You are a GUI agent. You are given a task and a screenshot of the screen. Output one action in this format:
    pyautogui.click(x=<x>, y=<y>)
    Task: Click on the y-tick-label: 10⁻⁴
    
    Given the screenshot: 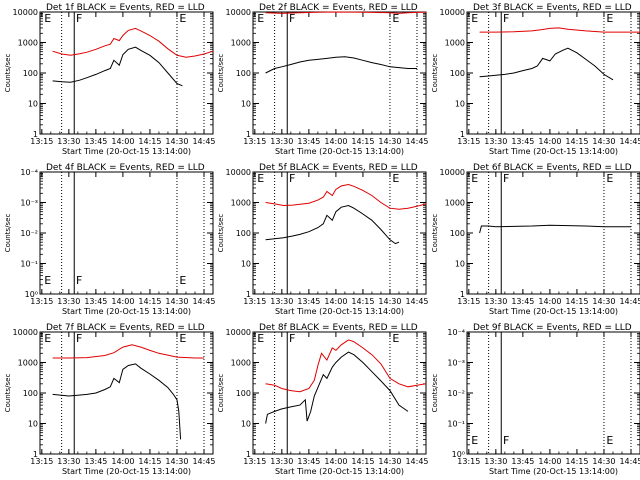 What is the action you would take?
    pyautogui.click(x=456, y=332)
    